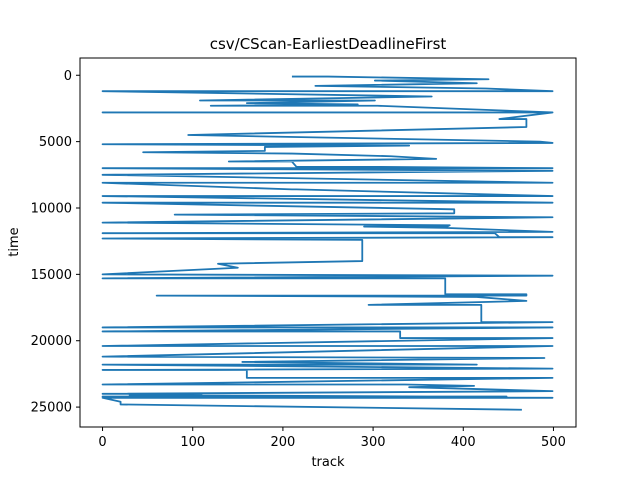 The width and height of the screenshot is (640, 480). What do you see at coordinates (51, 341) in the screenshot?
I see `y-tick-label: 20000` at bounding box center [51, 341].